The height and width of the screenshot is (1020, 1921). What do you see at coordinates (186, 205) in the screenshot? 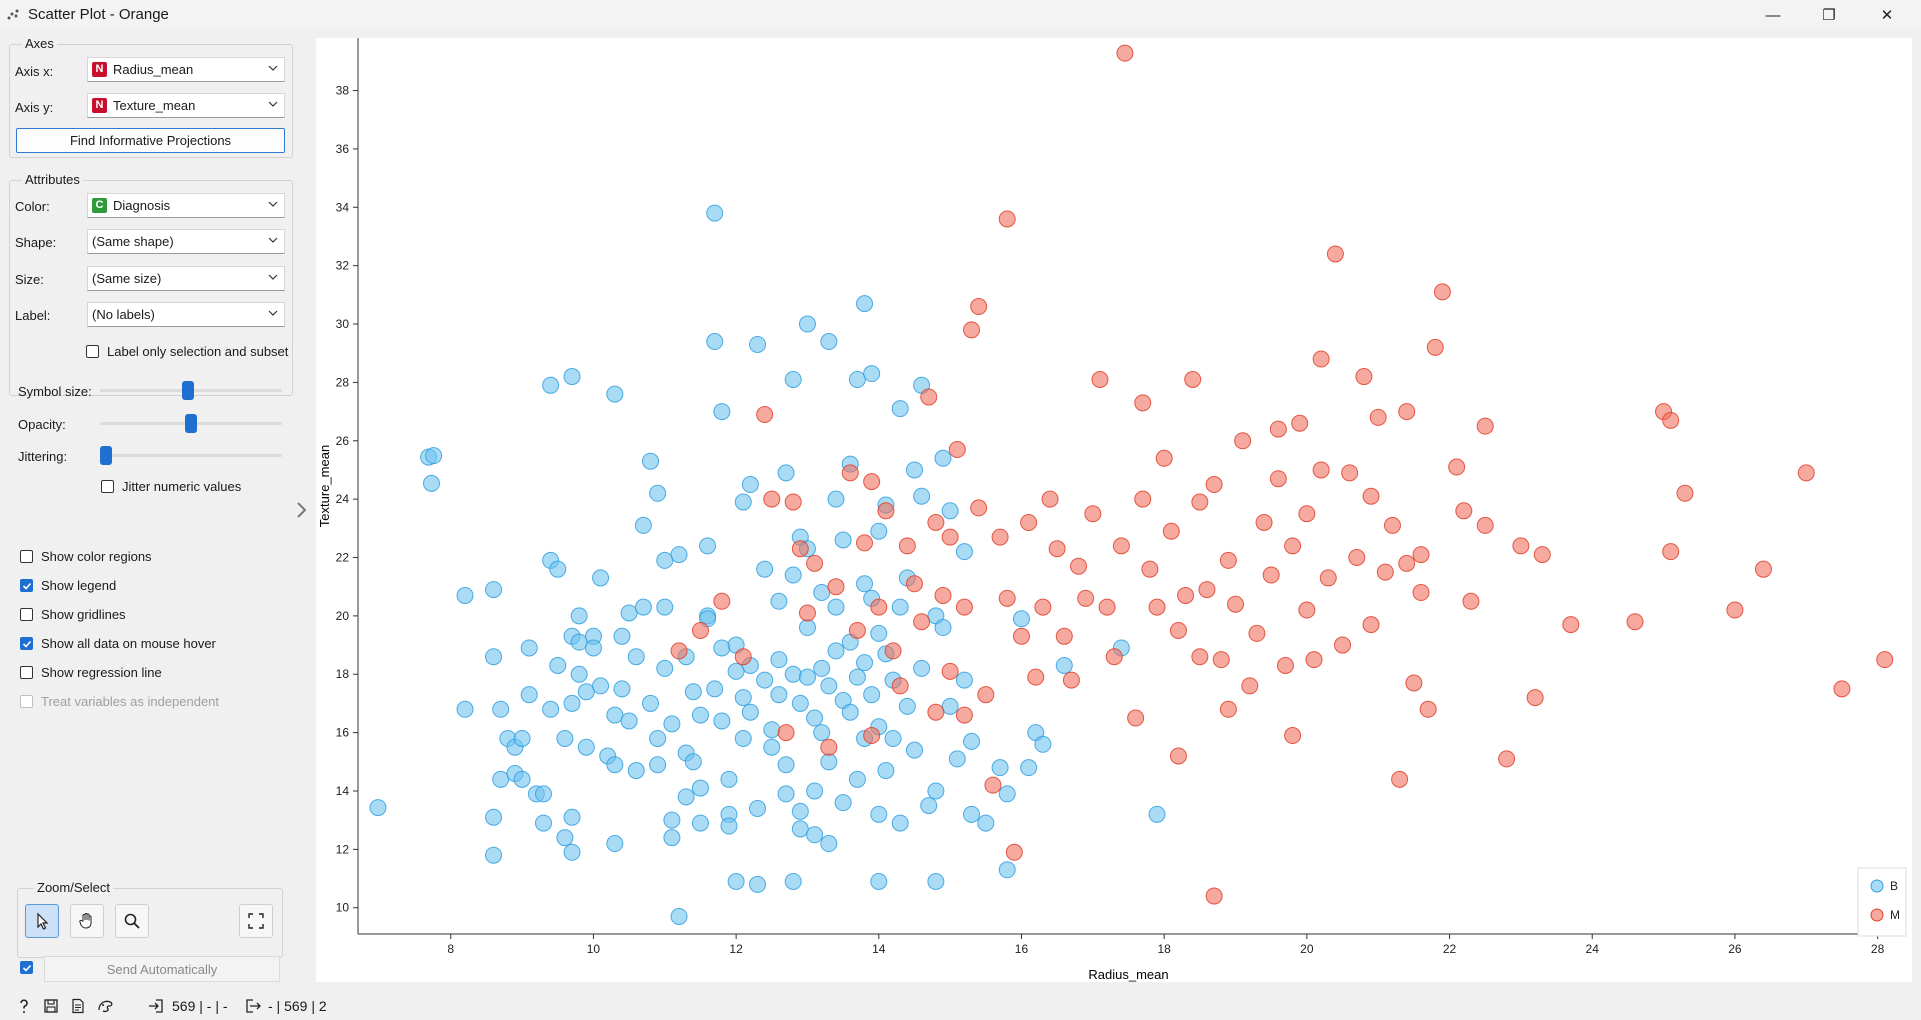
I see `color-combo: C Diagnosis` at bounding box center [186, 205].